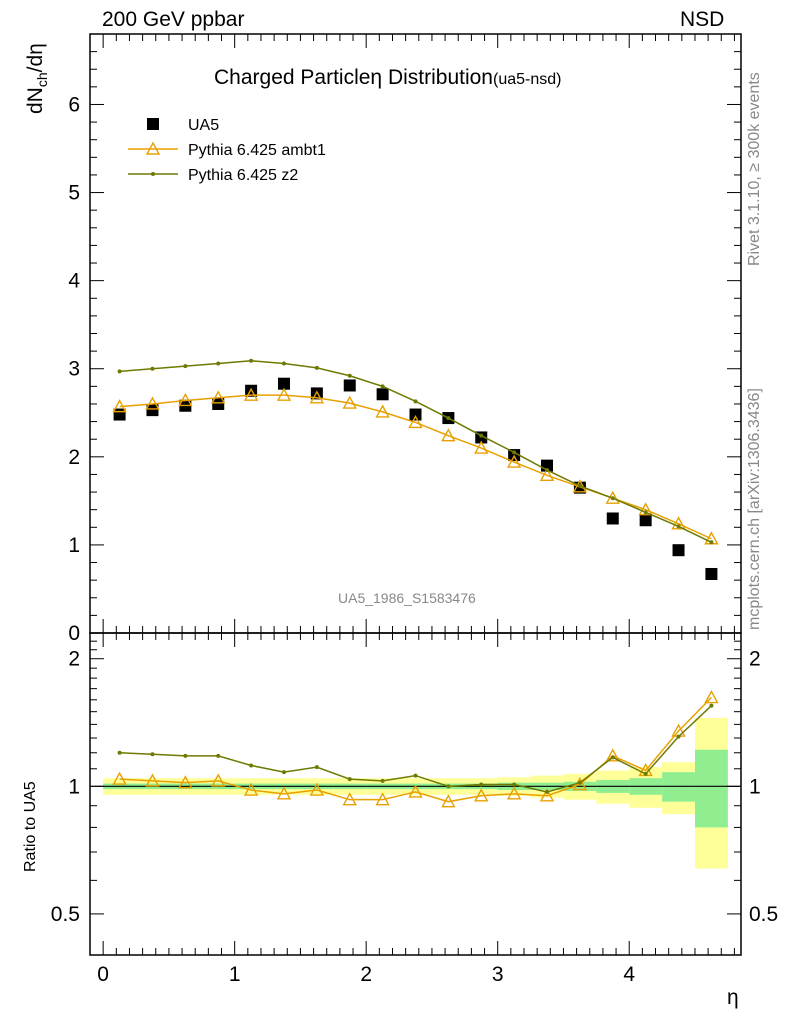 The width and height of the screenshot is (786, 1024). What do you see at coordinates (415, 451) in the screenshot?
I see `pythia-6-425-z2-line` at bounding box center [415, 451].